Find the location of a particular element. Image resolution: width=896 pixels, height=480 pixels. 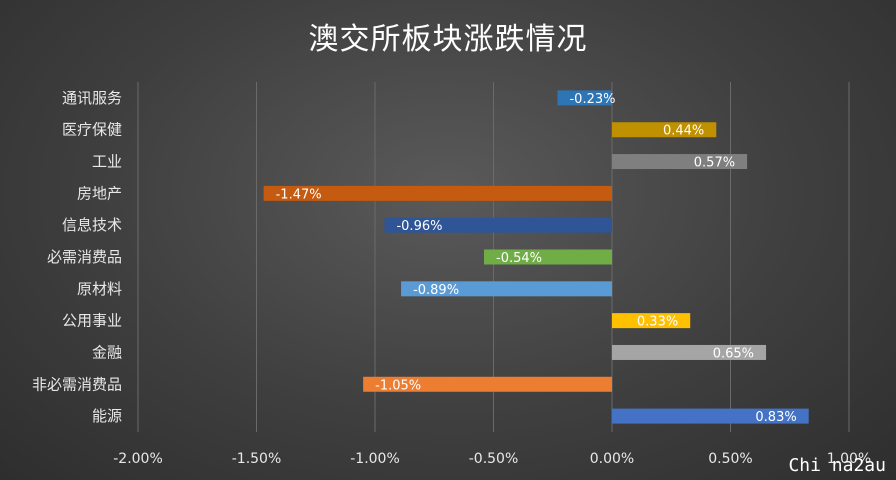

x-tick-label: -1.50% is located at coordinates (257, 459).